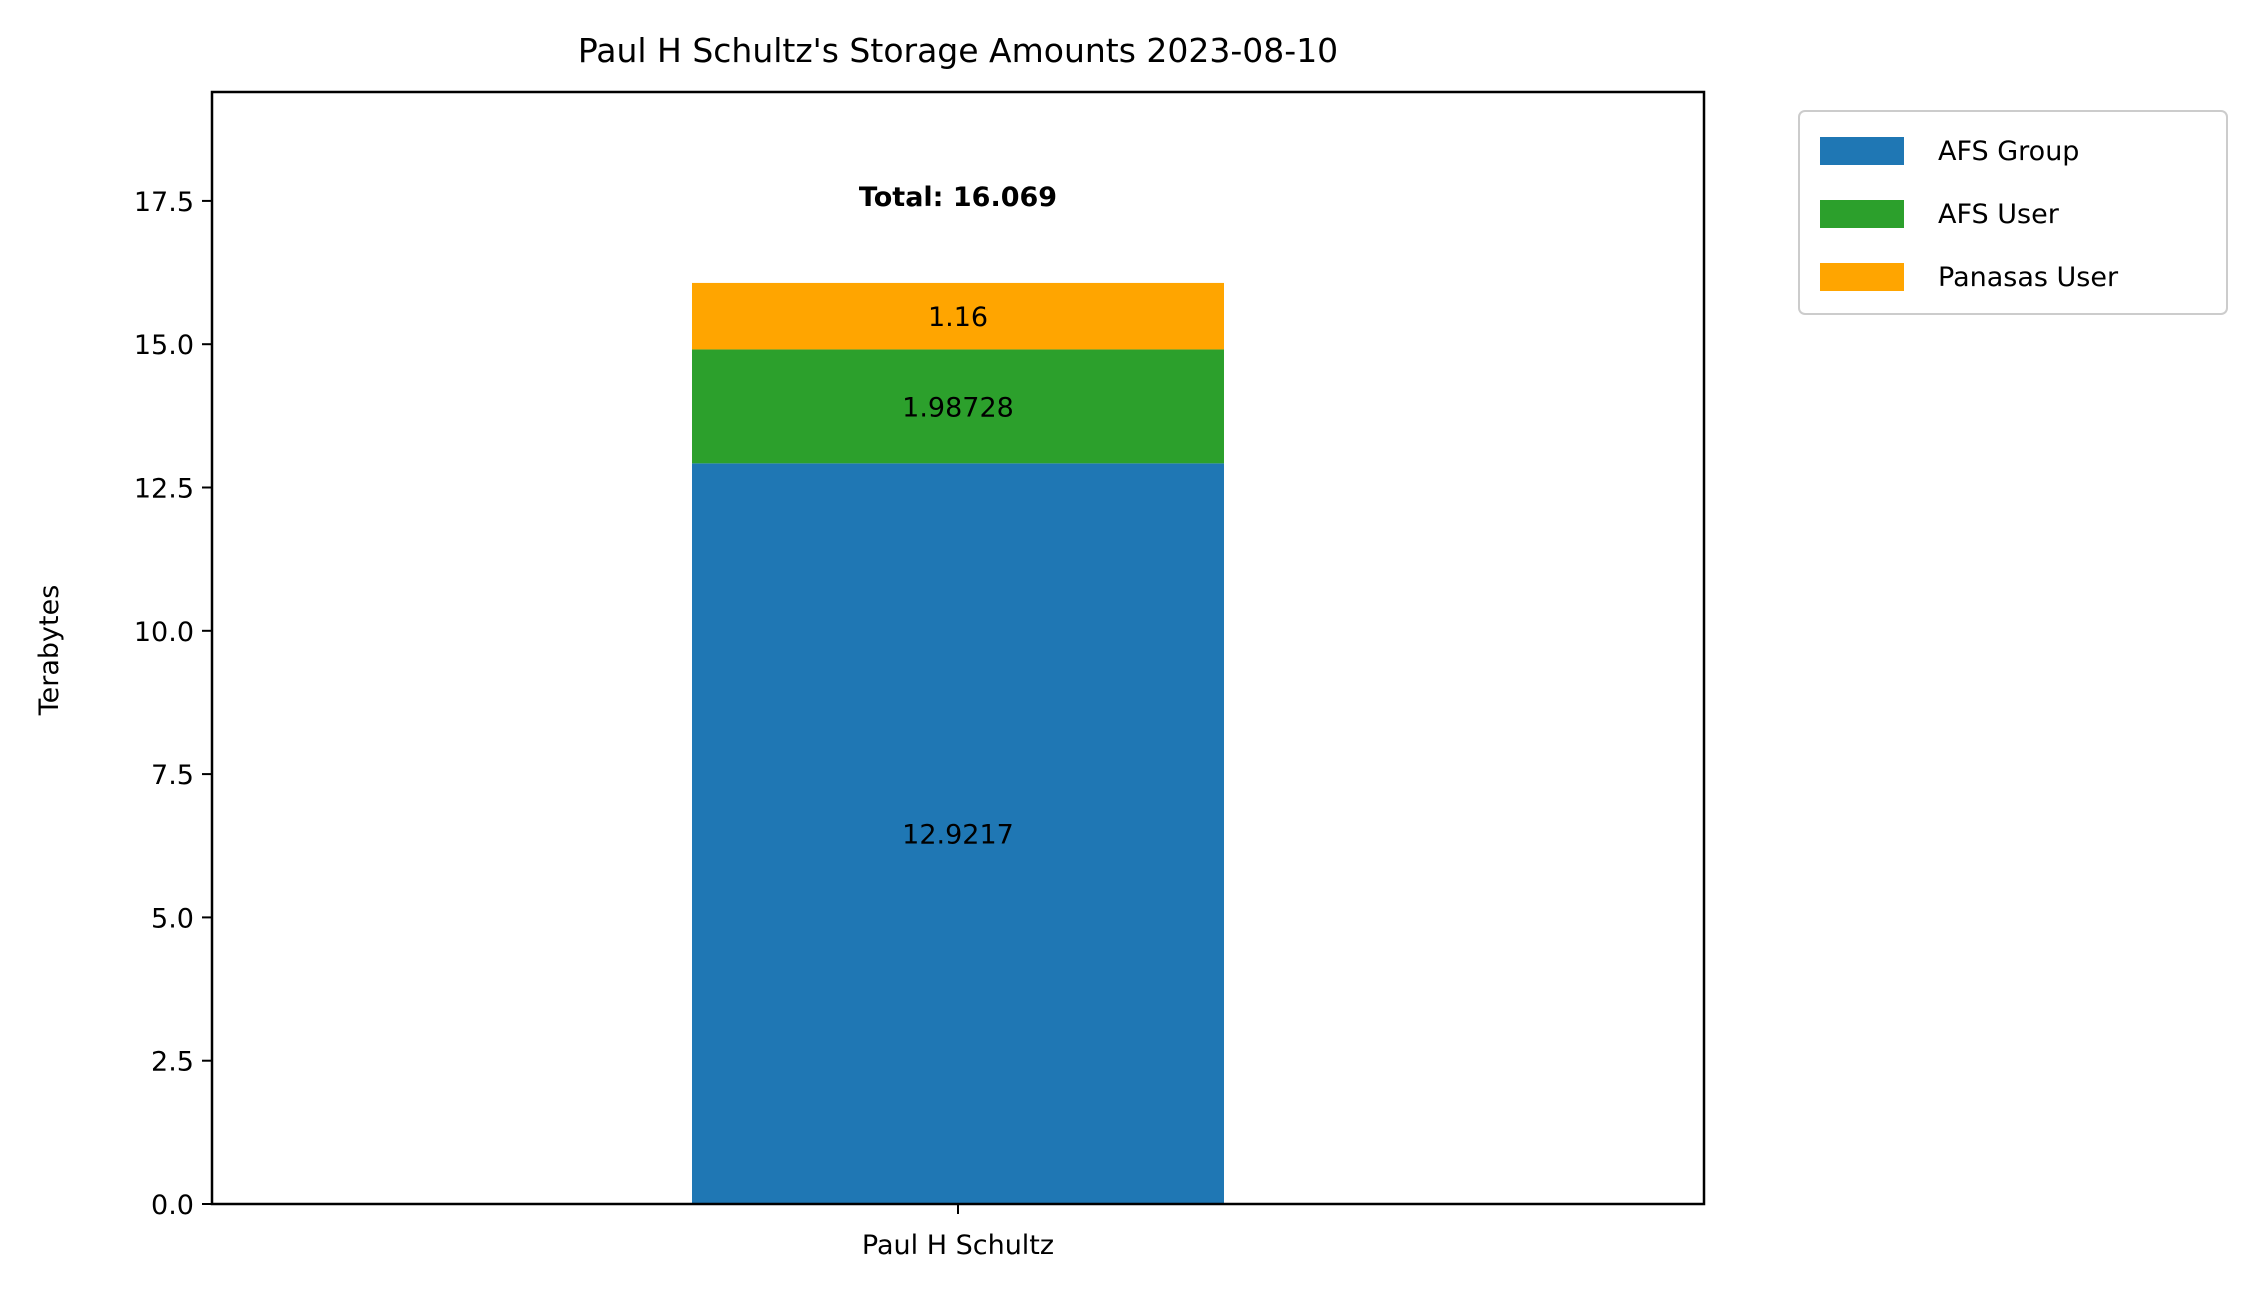 The image size is (2251, 1302). I want to click on y-tick-label: 17.5, so click(164, 202).